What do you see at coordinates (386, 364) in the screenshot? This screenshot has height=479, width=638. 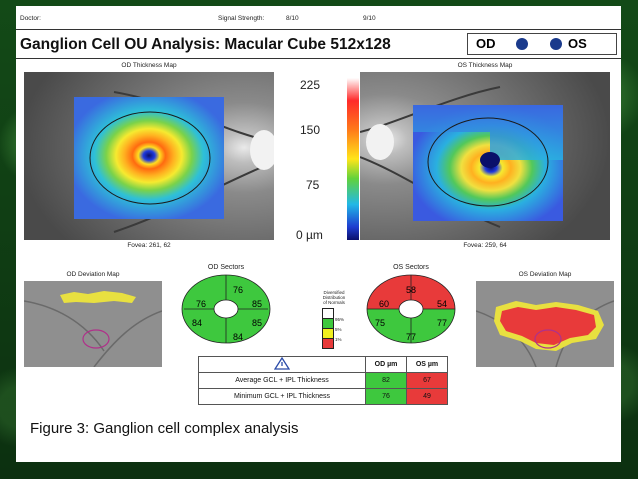 I see `col-od-um: OD µm` at bounding box center [386, 364].